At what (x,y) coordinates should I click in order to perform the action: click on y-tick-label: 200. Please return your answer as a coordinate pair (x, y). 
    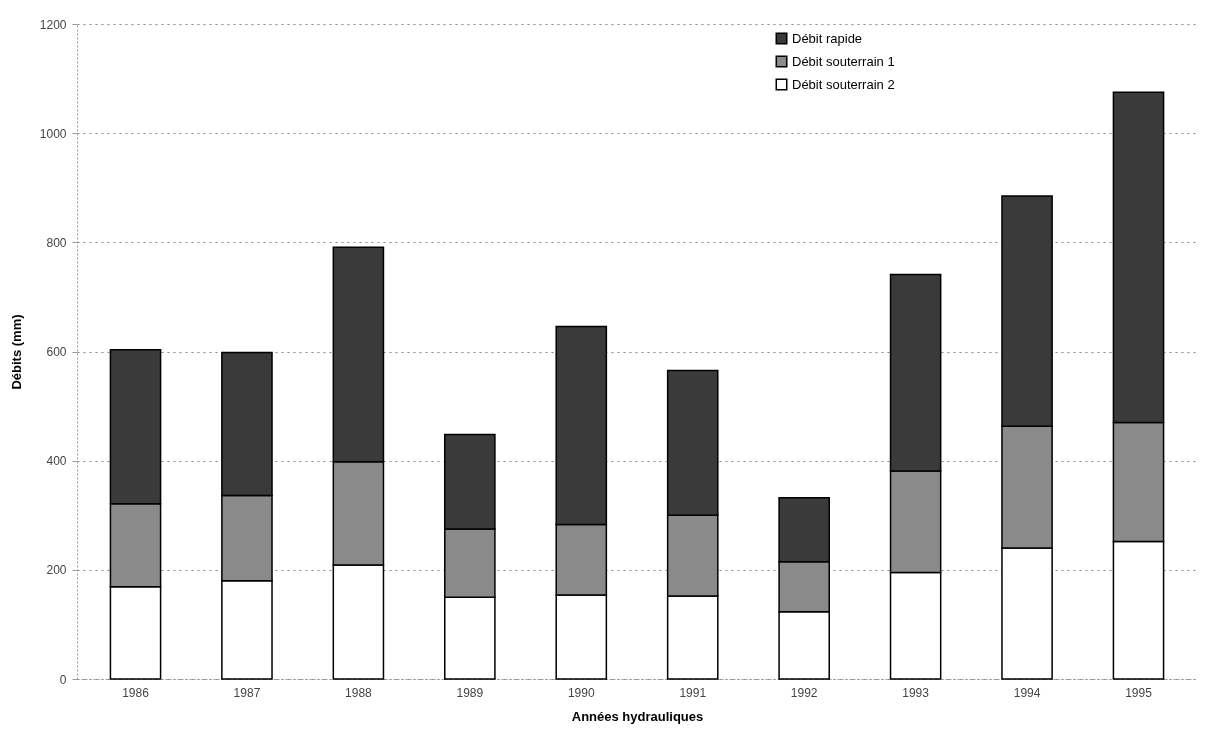
    Looking at the image, I should click on (56, 570).